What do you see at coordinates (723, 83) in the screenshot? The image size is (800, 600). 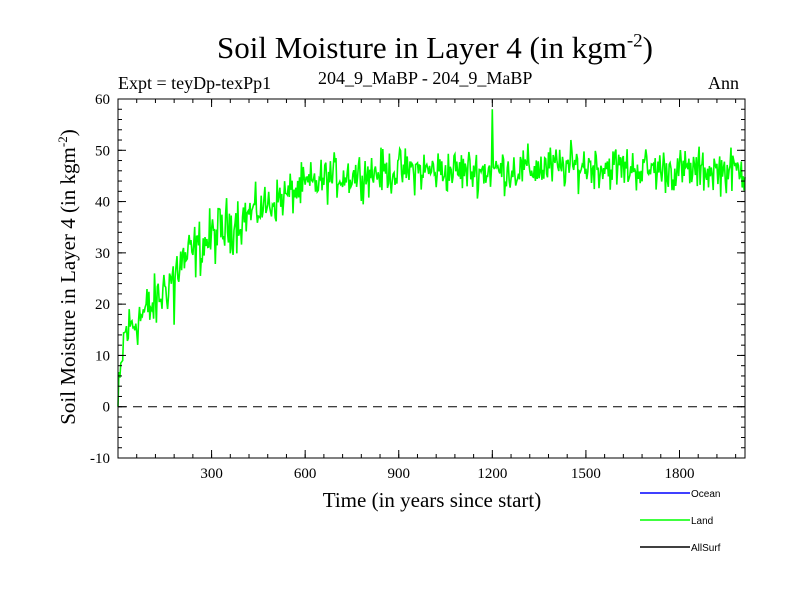 I see `season-label: Ann` at bounding box center [723, 83].